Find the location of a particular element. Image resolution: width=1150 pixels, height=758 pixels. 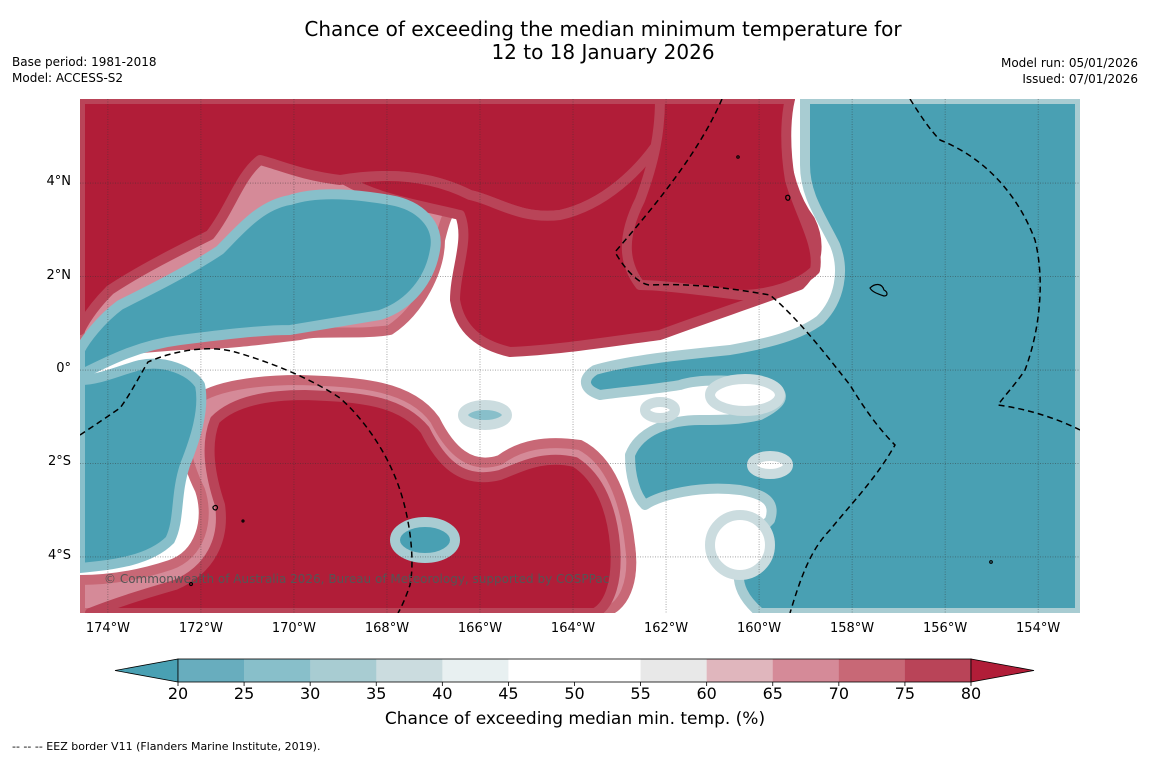

colorbar is located at coordinates (574, 672).